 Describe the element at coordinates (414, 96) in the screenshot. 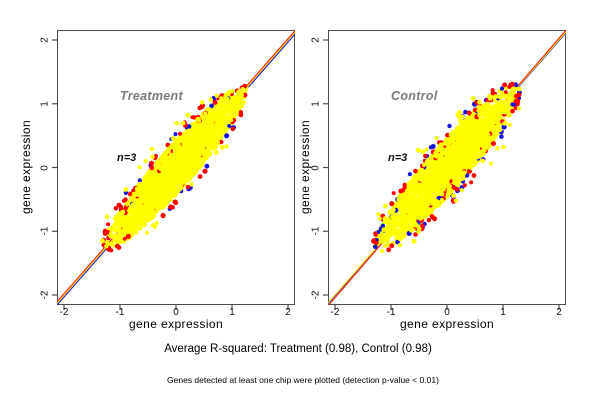

I see `panel-label-control: Control` at that location.